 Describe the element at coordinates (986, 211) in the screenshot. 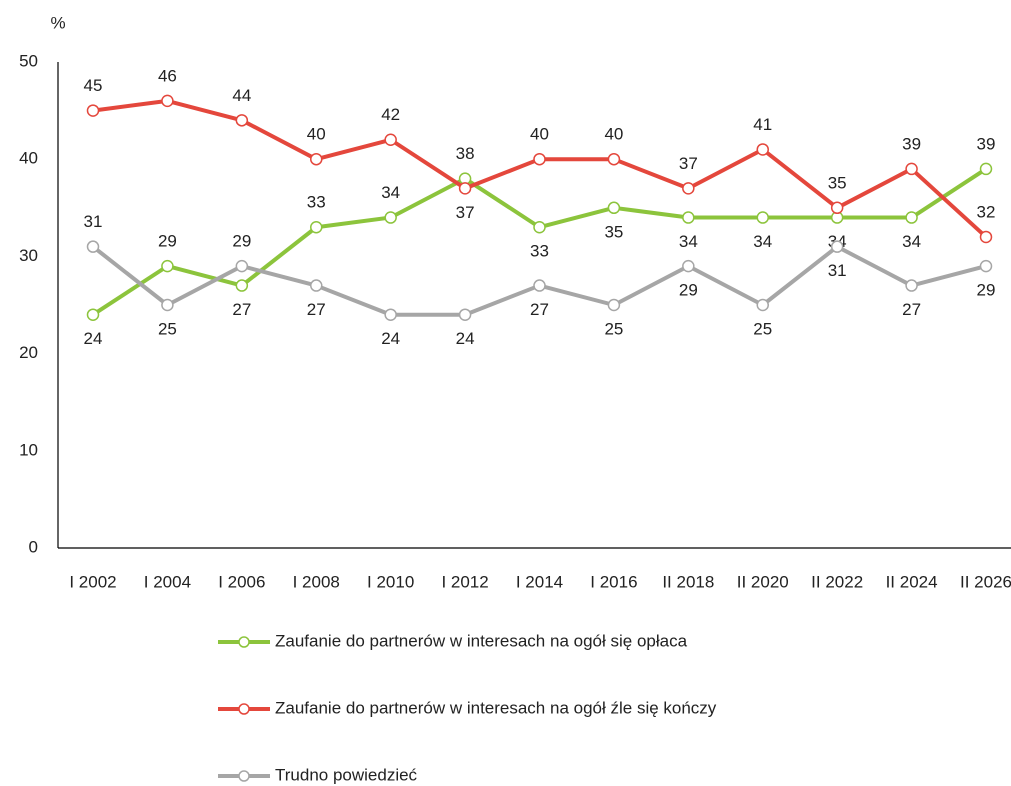

I see `data-label: 32` at that location.